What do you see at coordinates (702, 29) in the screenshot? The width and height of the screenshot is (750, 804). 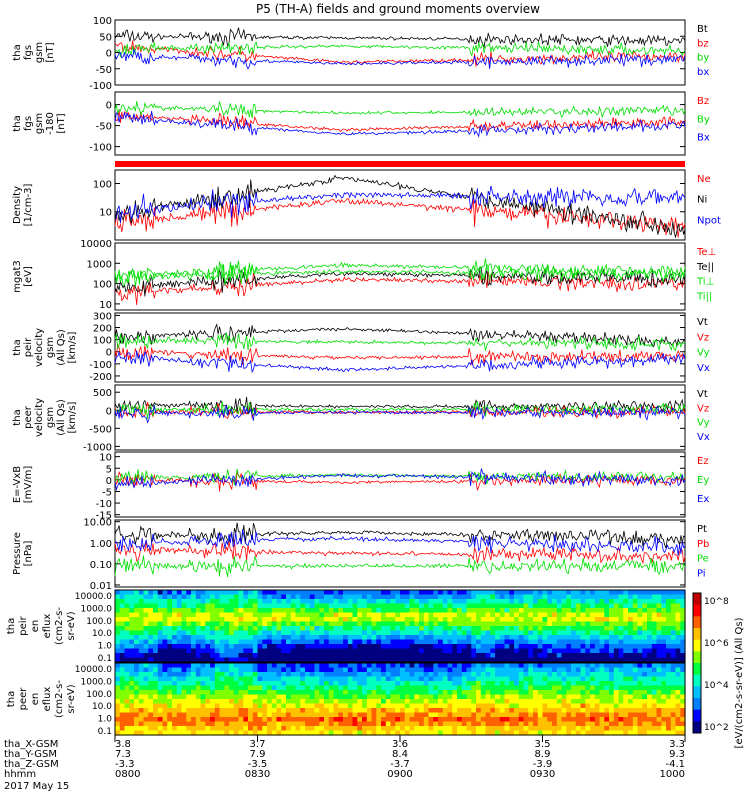 I see `legend-Bt: Bt` at bounding box center [702, 29].